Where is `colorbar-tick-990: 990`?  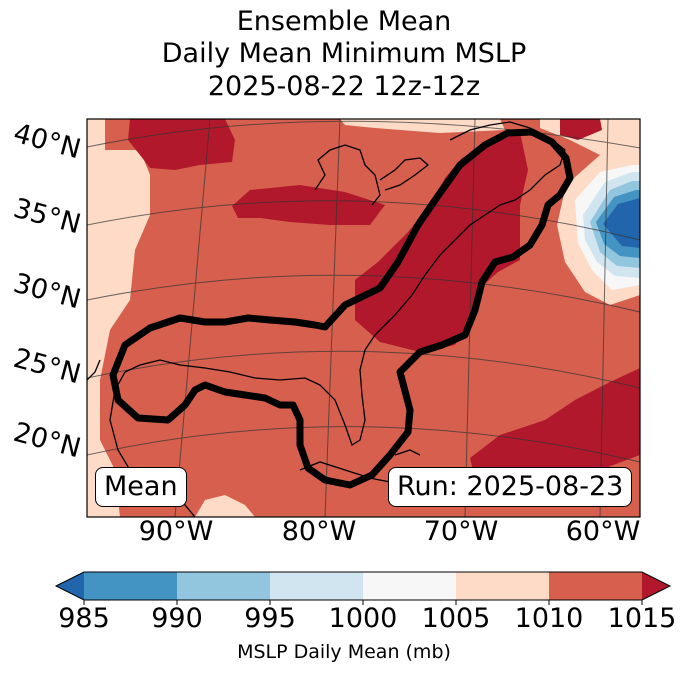 colorbar-tick-990: 990 is located at coordinates (177, 618).